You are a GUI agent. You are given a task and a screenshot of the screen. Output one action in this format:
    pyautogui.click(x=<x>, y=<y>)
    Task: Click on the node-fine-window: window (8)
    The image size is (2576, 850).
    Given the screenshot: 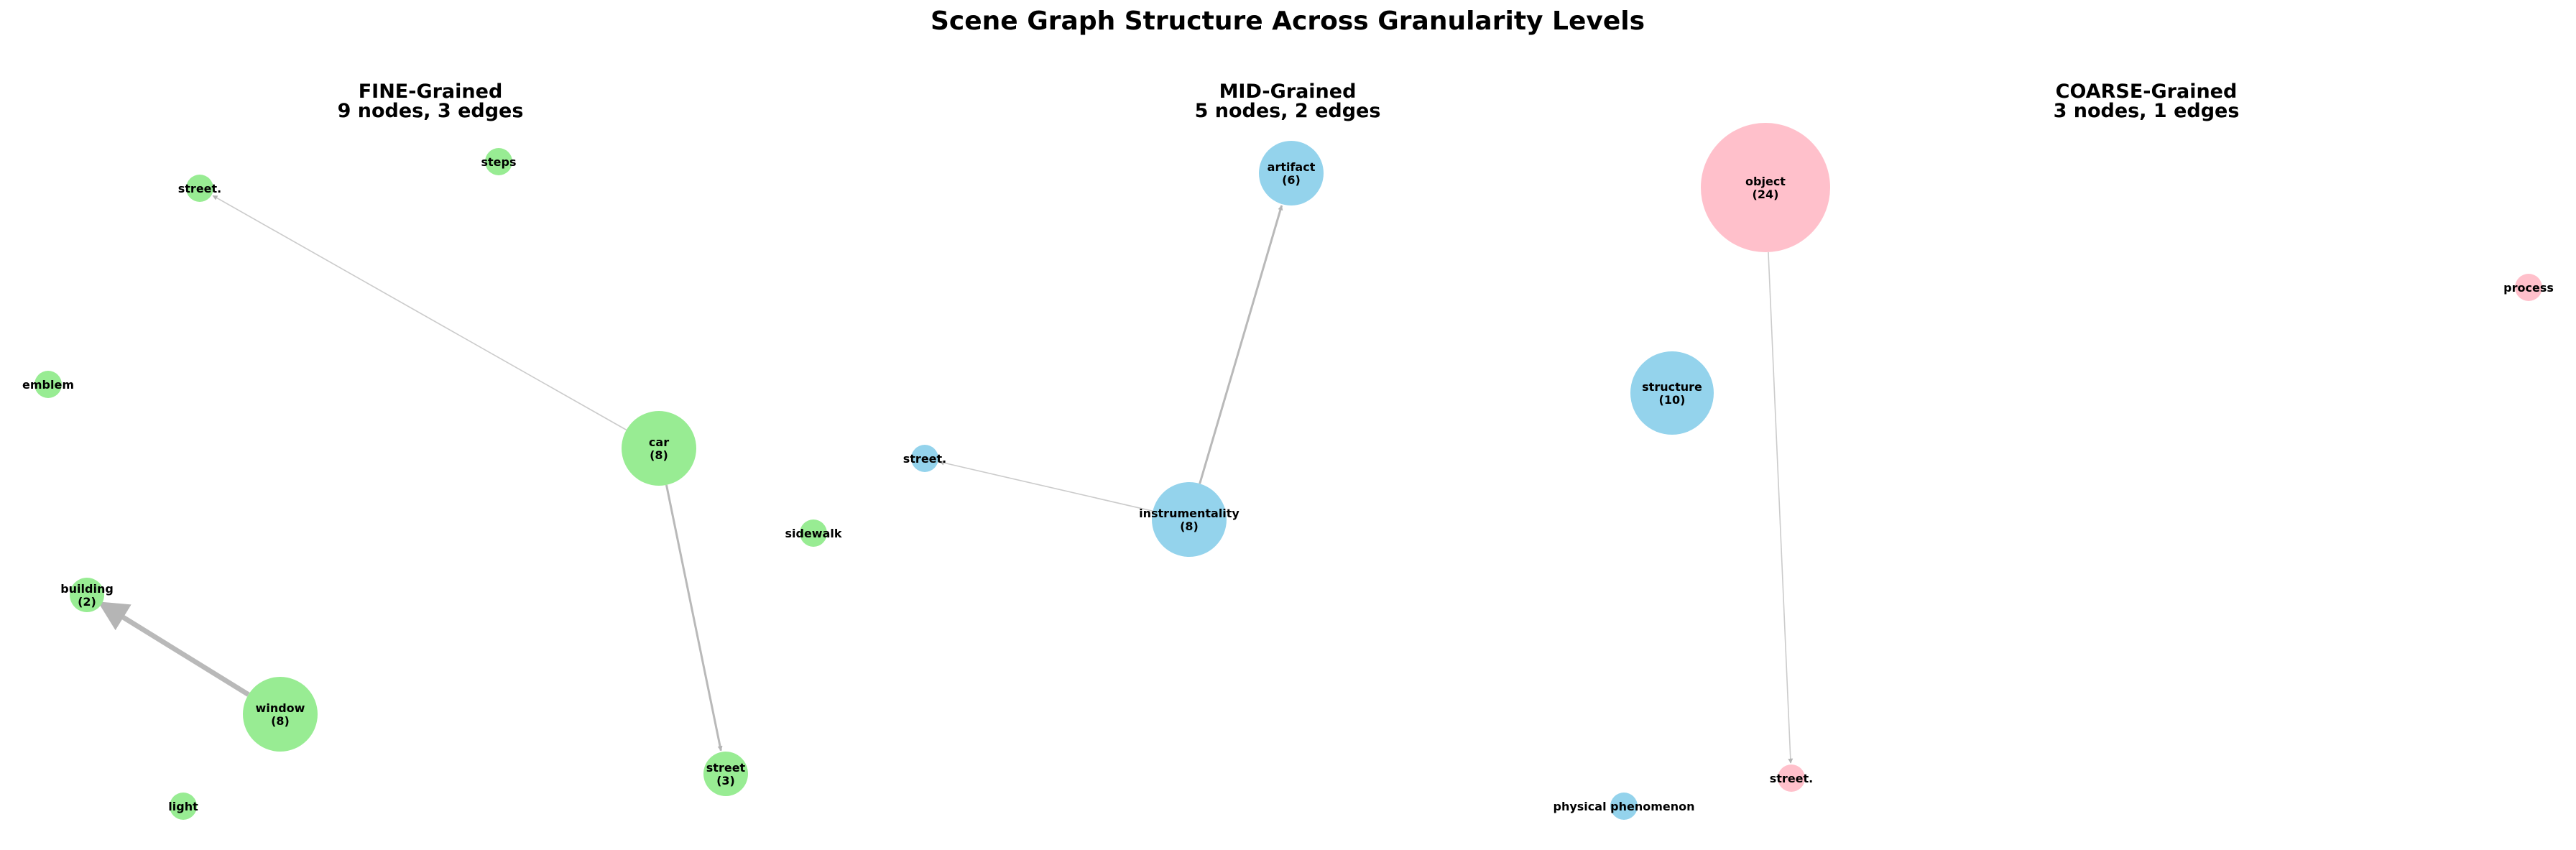 What is the action you would take?
    pyautogui.click(x=281, y=714)
    